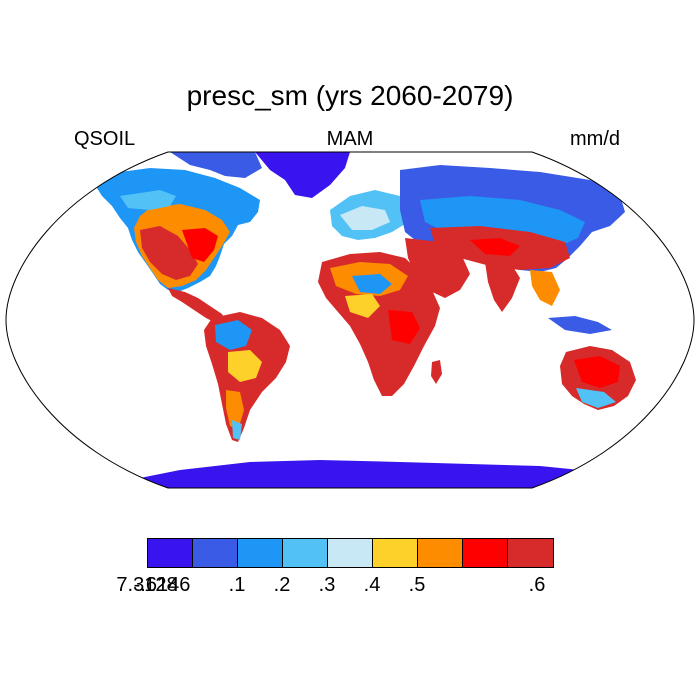 The image size is (700, 700). Describe the element at coordinates (237, 585) in the screenshot. I see `colorbar-tick-label: .1` at that location.